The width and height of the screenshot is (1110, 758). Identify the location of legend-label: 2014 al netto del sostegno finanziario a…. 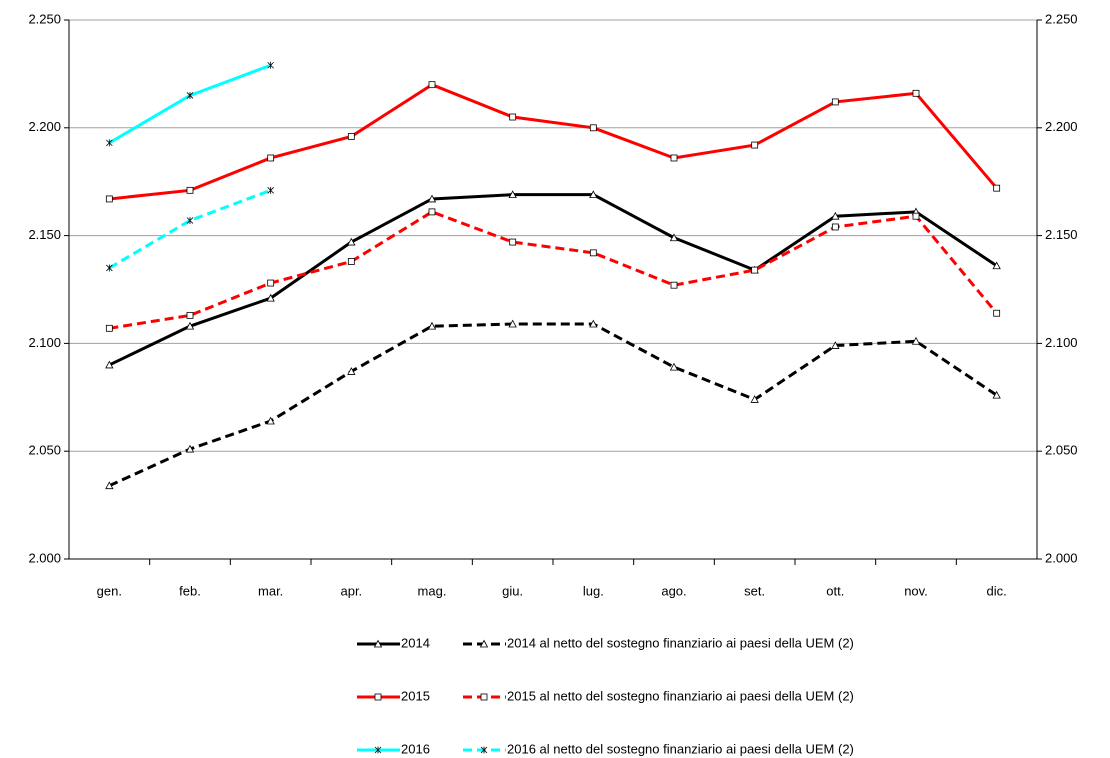
(680, 642).